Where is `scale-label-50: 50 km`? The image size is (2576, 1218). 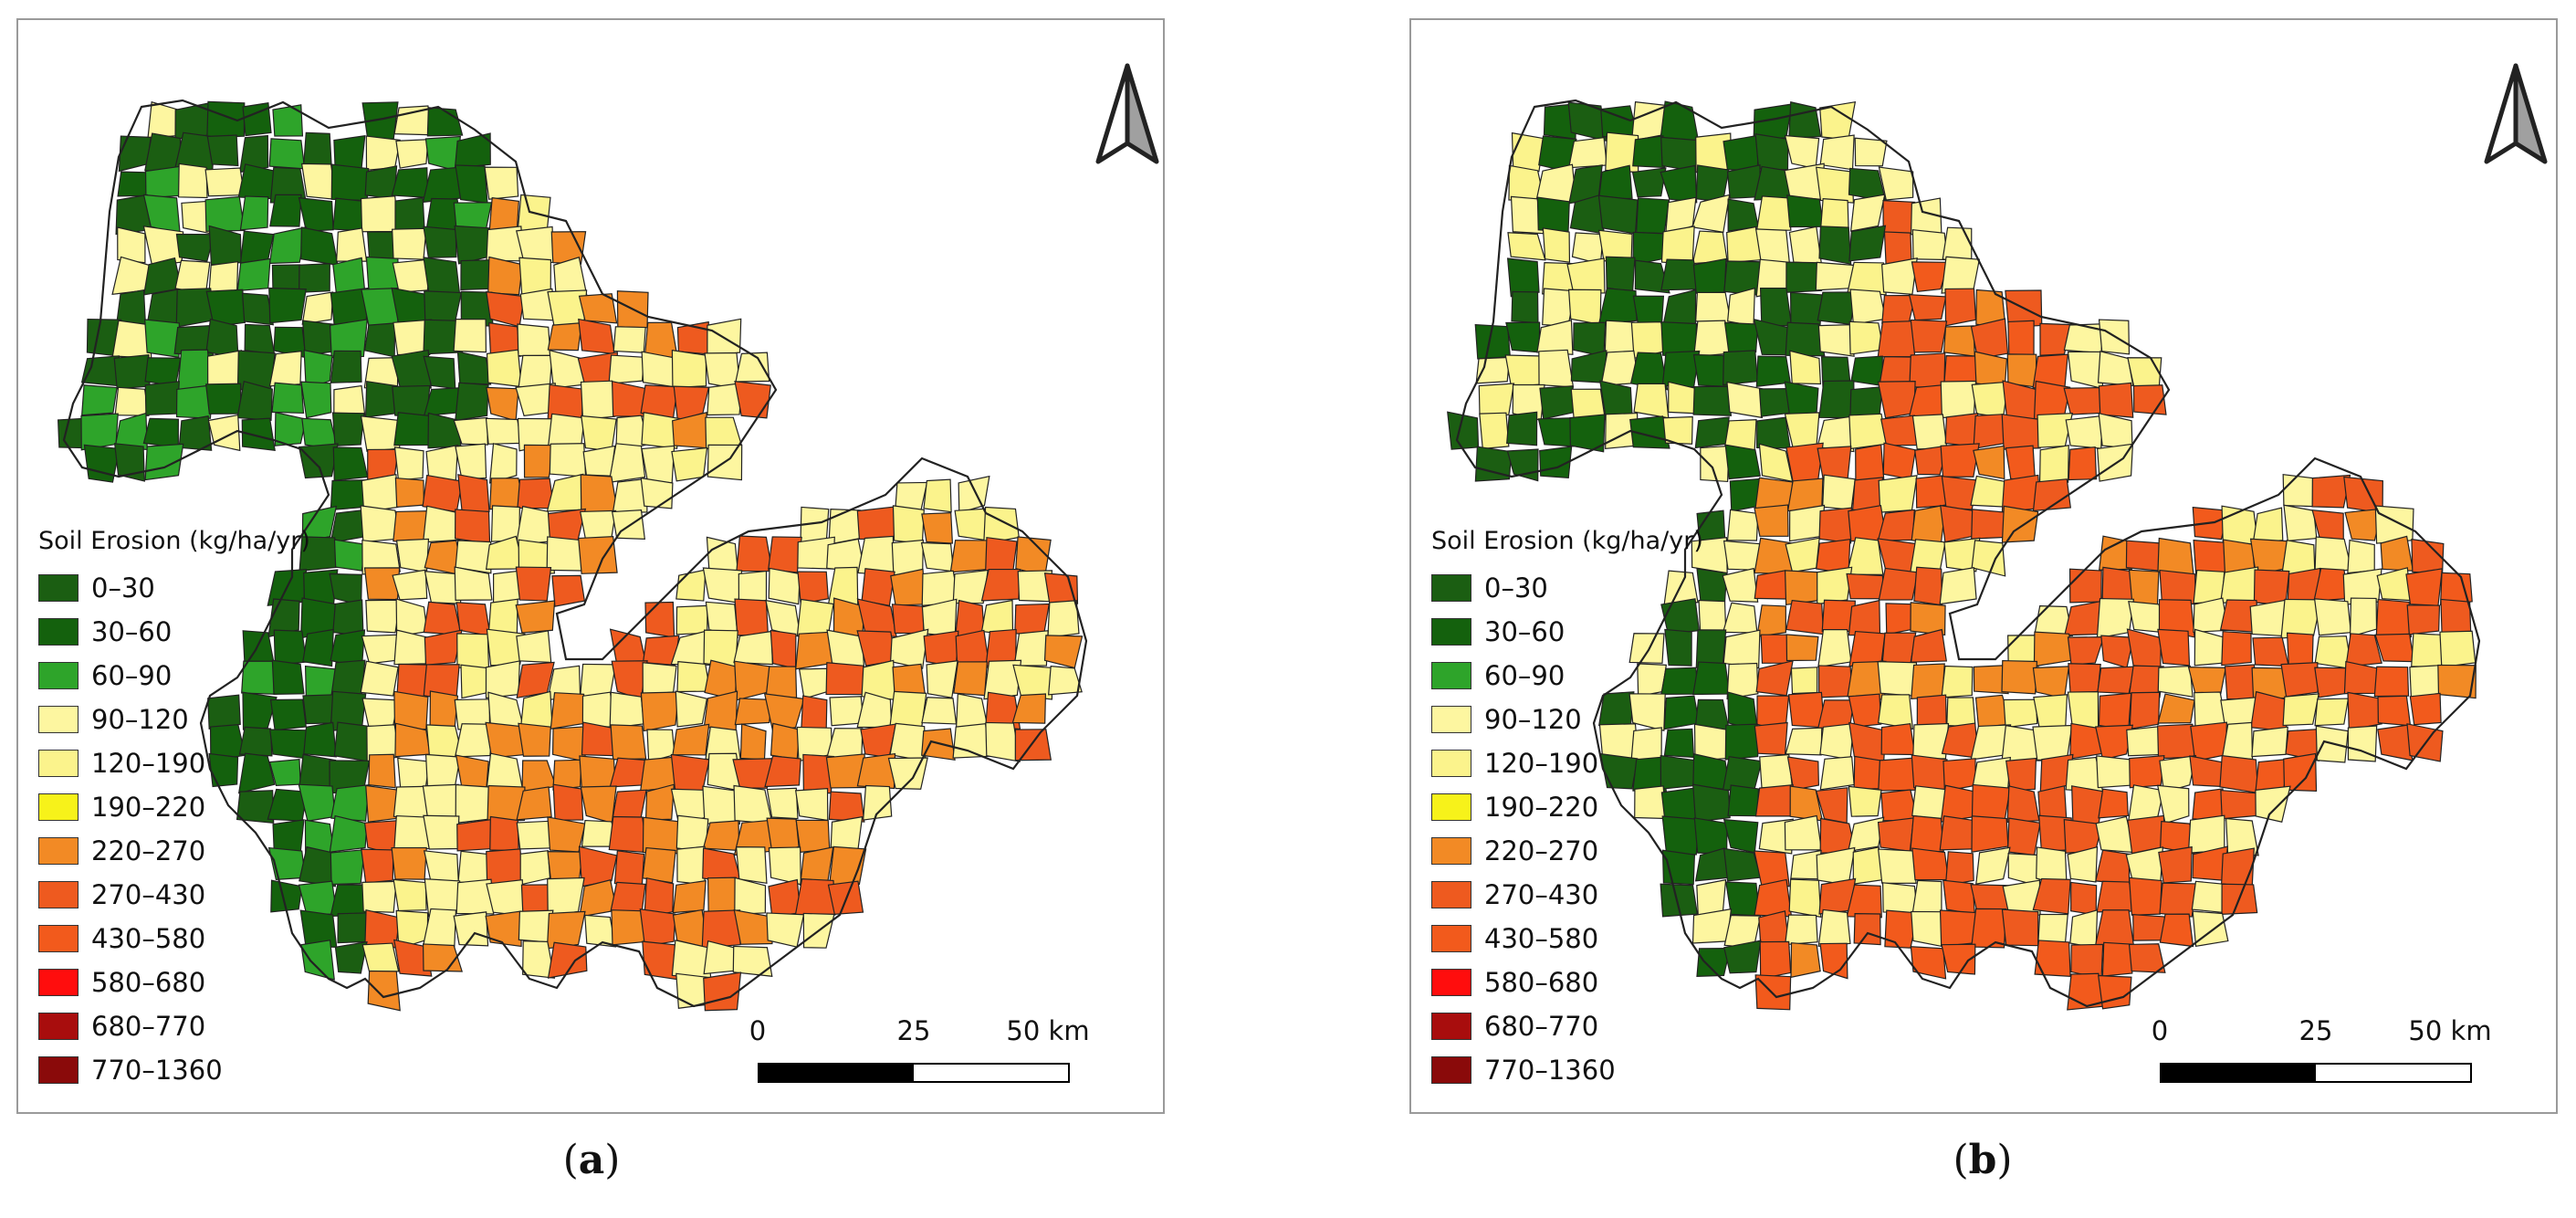
scale-label-50: 50 km is located at coordinates (2450, 1031).